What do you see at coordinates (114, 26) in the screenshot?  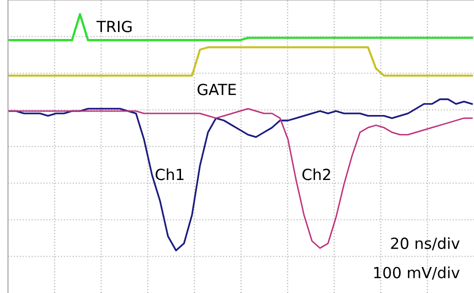 I see `series-label: TRIG` at bounding box center [114, 26].